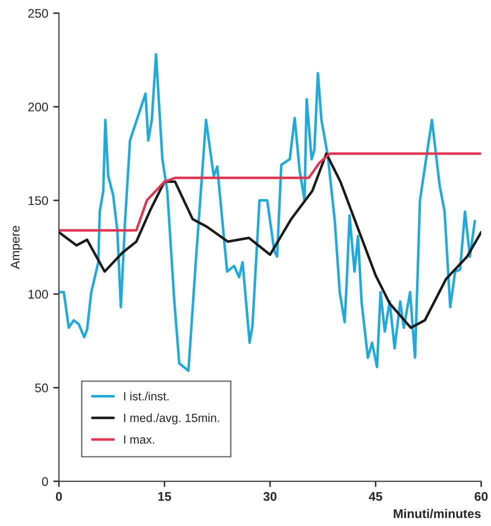  What do you see at coordinates (437, 513) in the screenshot?
I see `x-axis-title: Minuti/minutes` at bounding box center [437, 513].